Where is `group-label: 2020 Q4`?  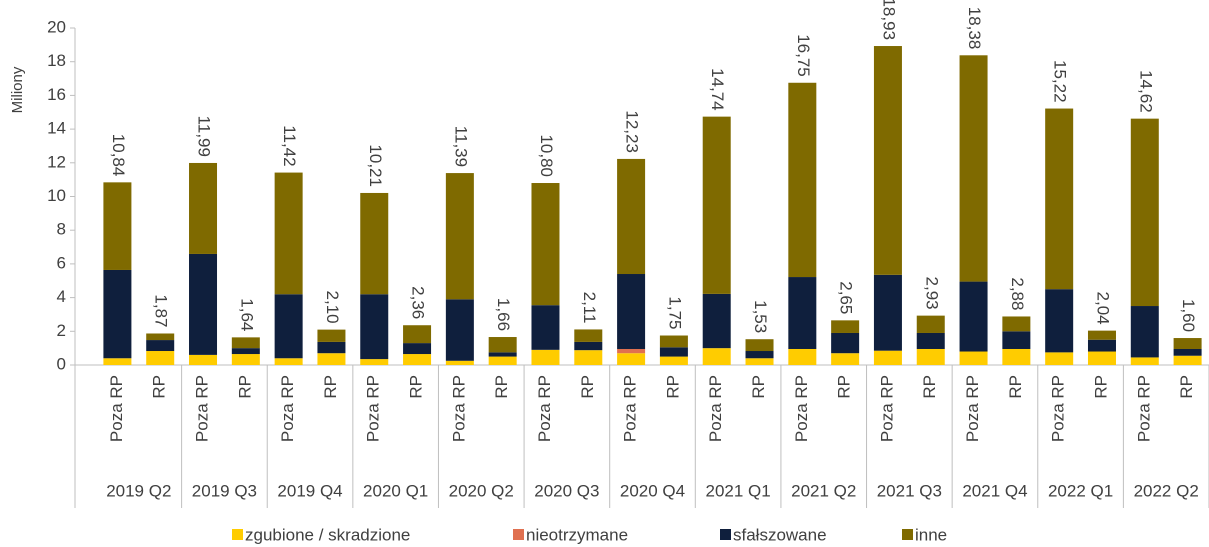
group-label: 2020 Q4 is located at coordinates (652, 490).